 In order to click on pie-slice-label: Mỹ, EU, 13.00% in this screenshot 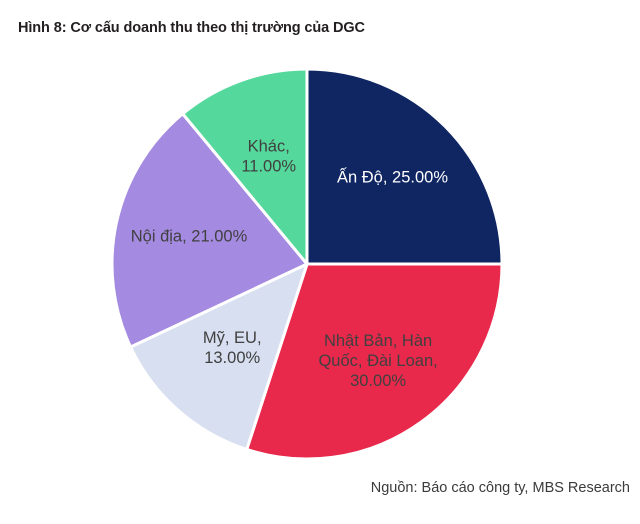, I will do `click(232, 348)`.